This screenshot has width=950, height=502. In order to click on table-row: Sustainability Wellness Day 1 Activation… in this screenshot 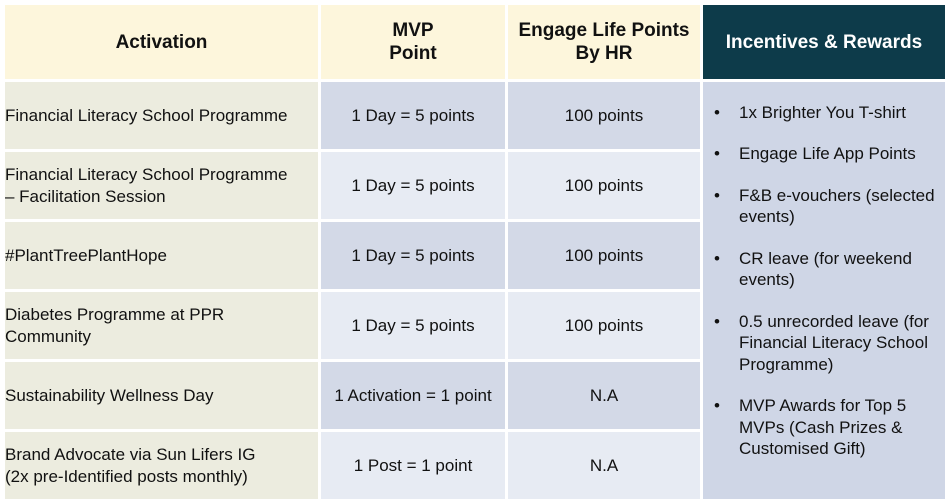, I will do `click(475, 395)`.